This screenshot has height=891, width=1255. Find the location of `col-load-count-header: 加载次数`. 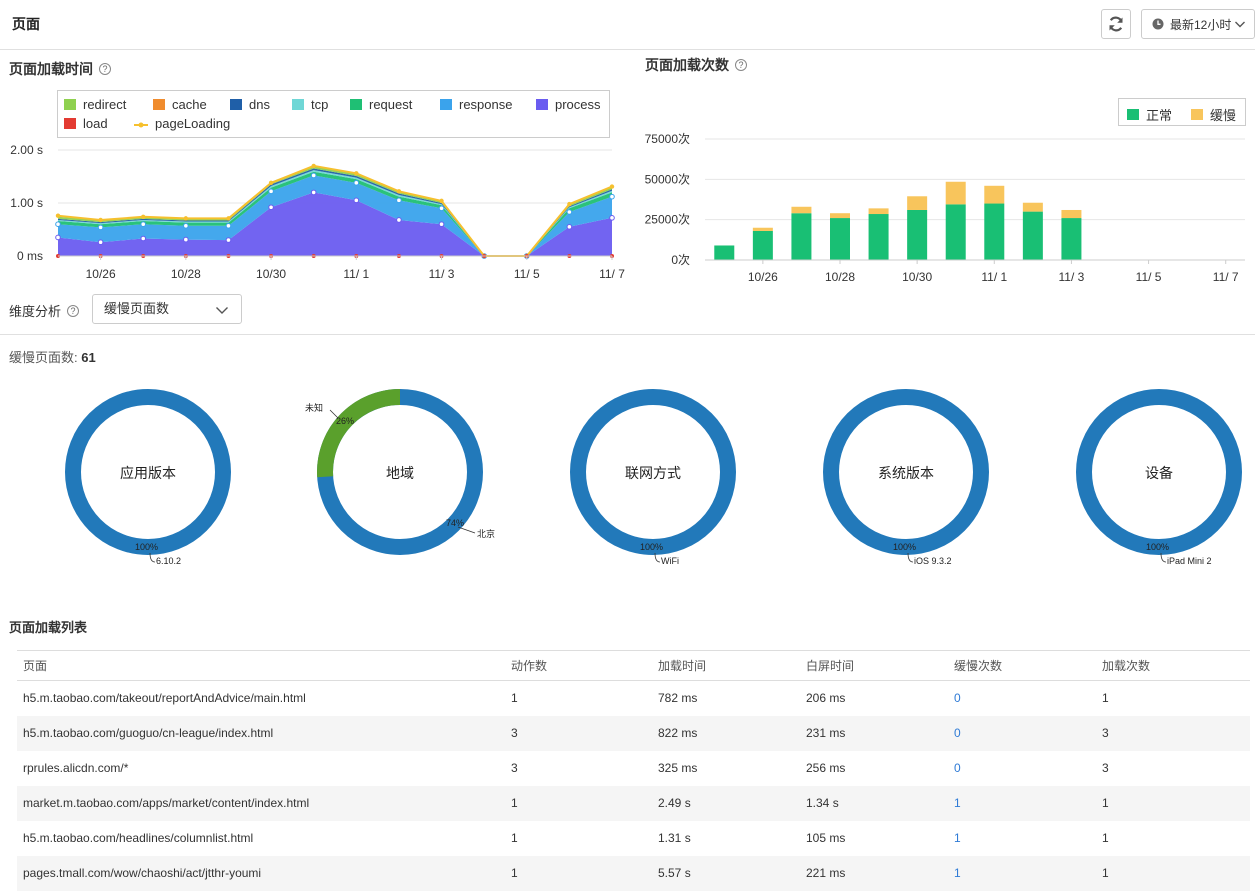

col-load-count-header: 加载次数 is located at coordinates (1126, 666).